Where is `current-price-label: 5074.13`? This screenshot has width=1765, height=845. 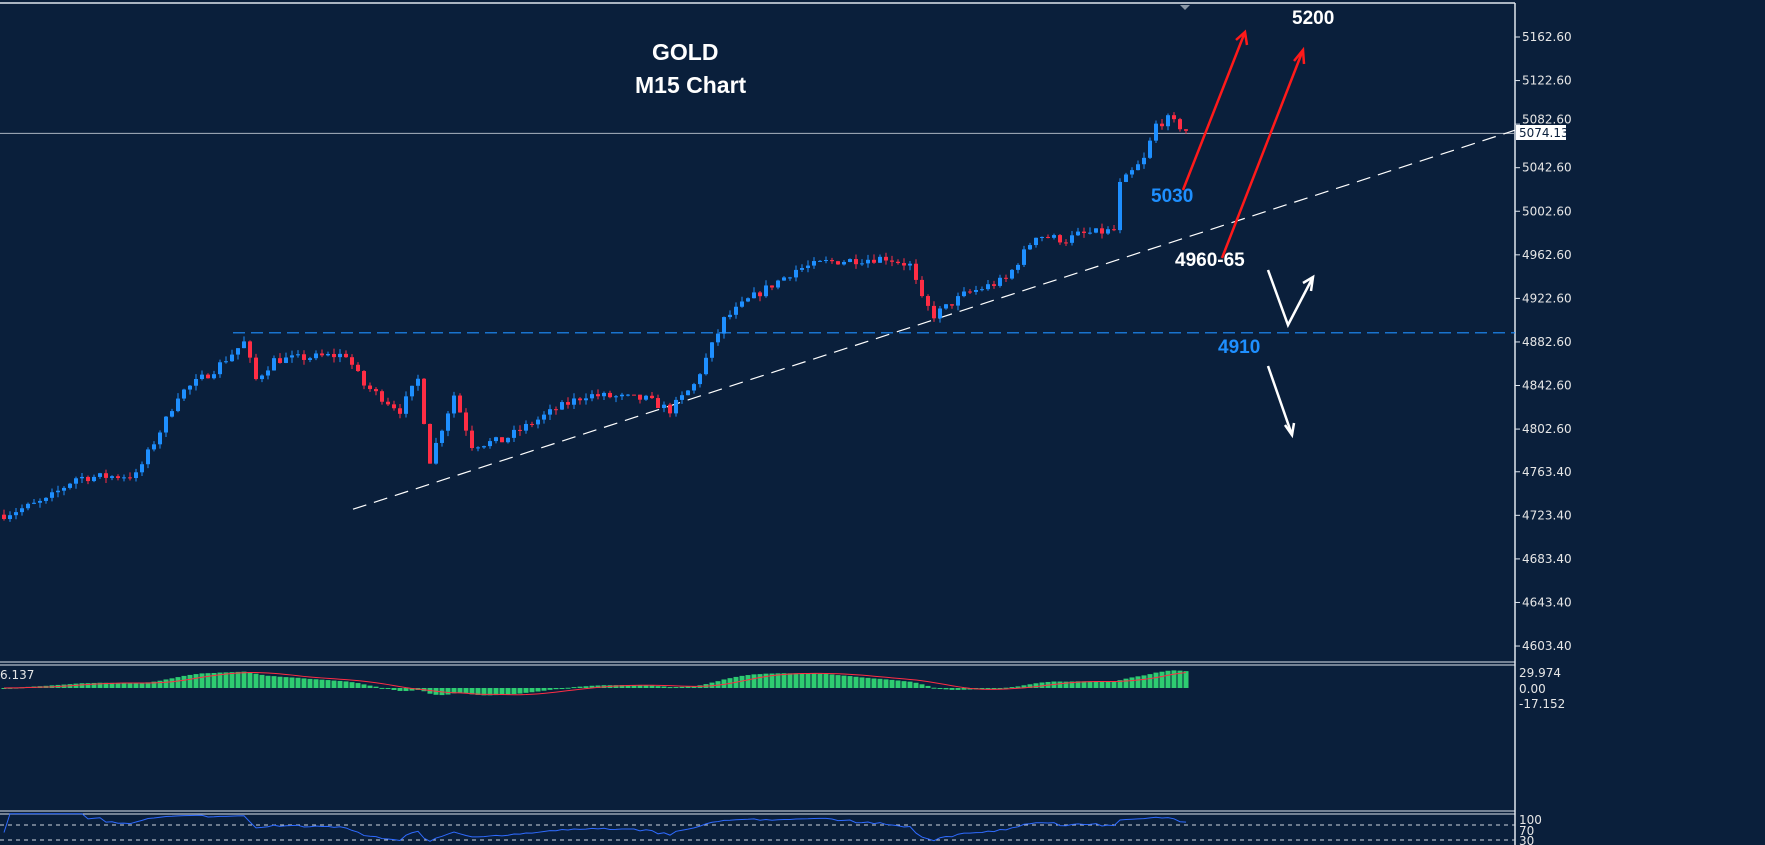
current-price-label: 5074.13 is located at coordinates (1544, 133).